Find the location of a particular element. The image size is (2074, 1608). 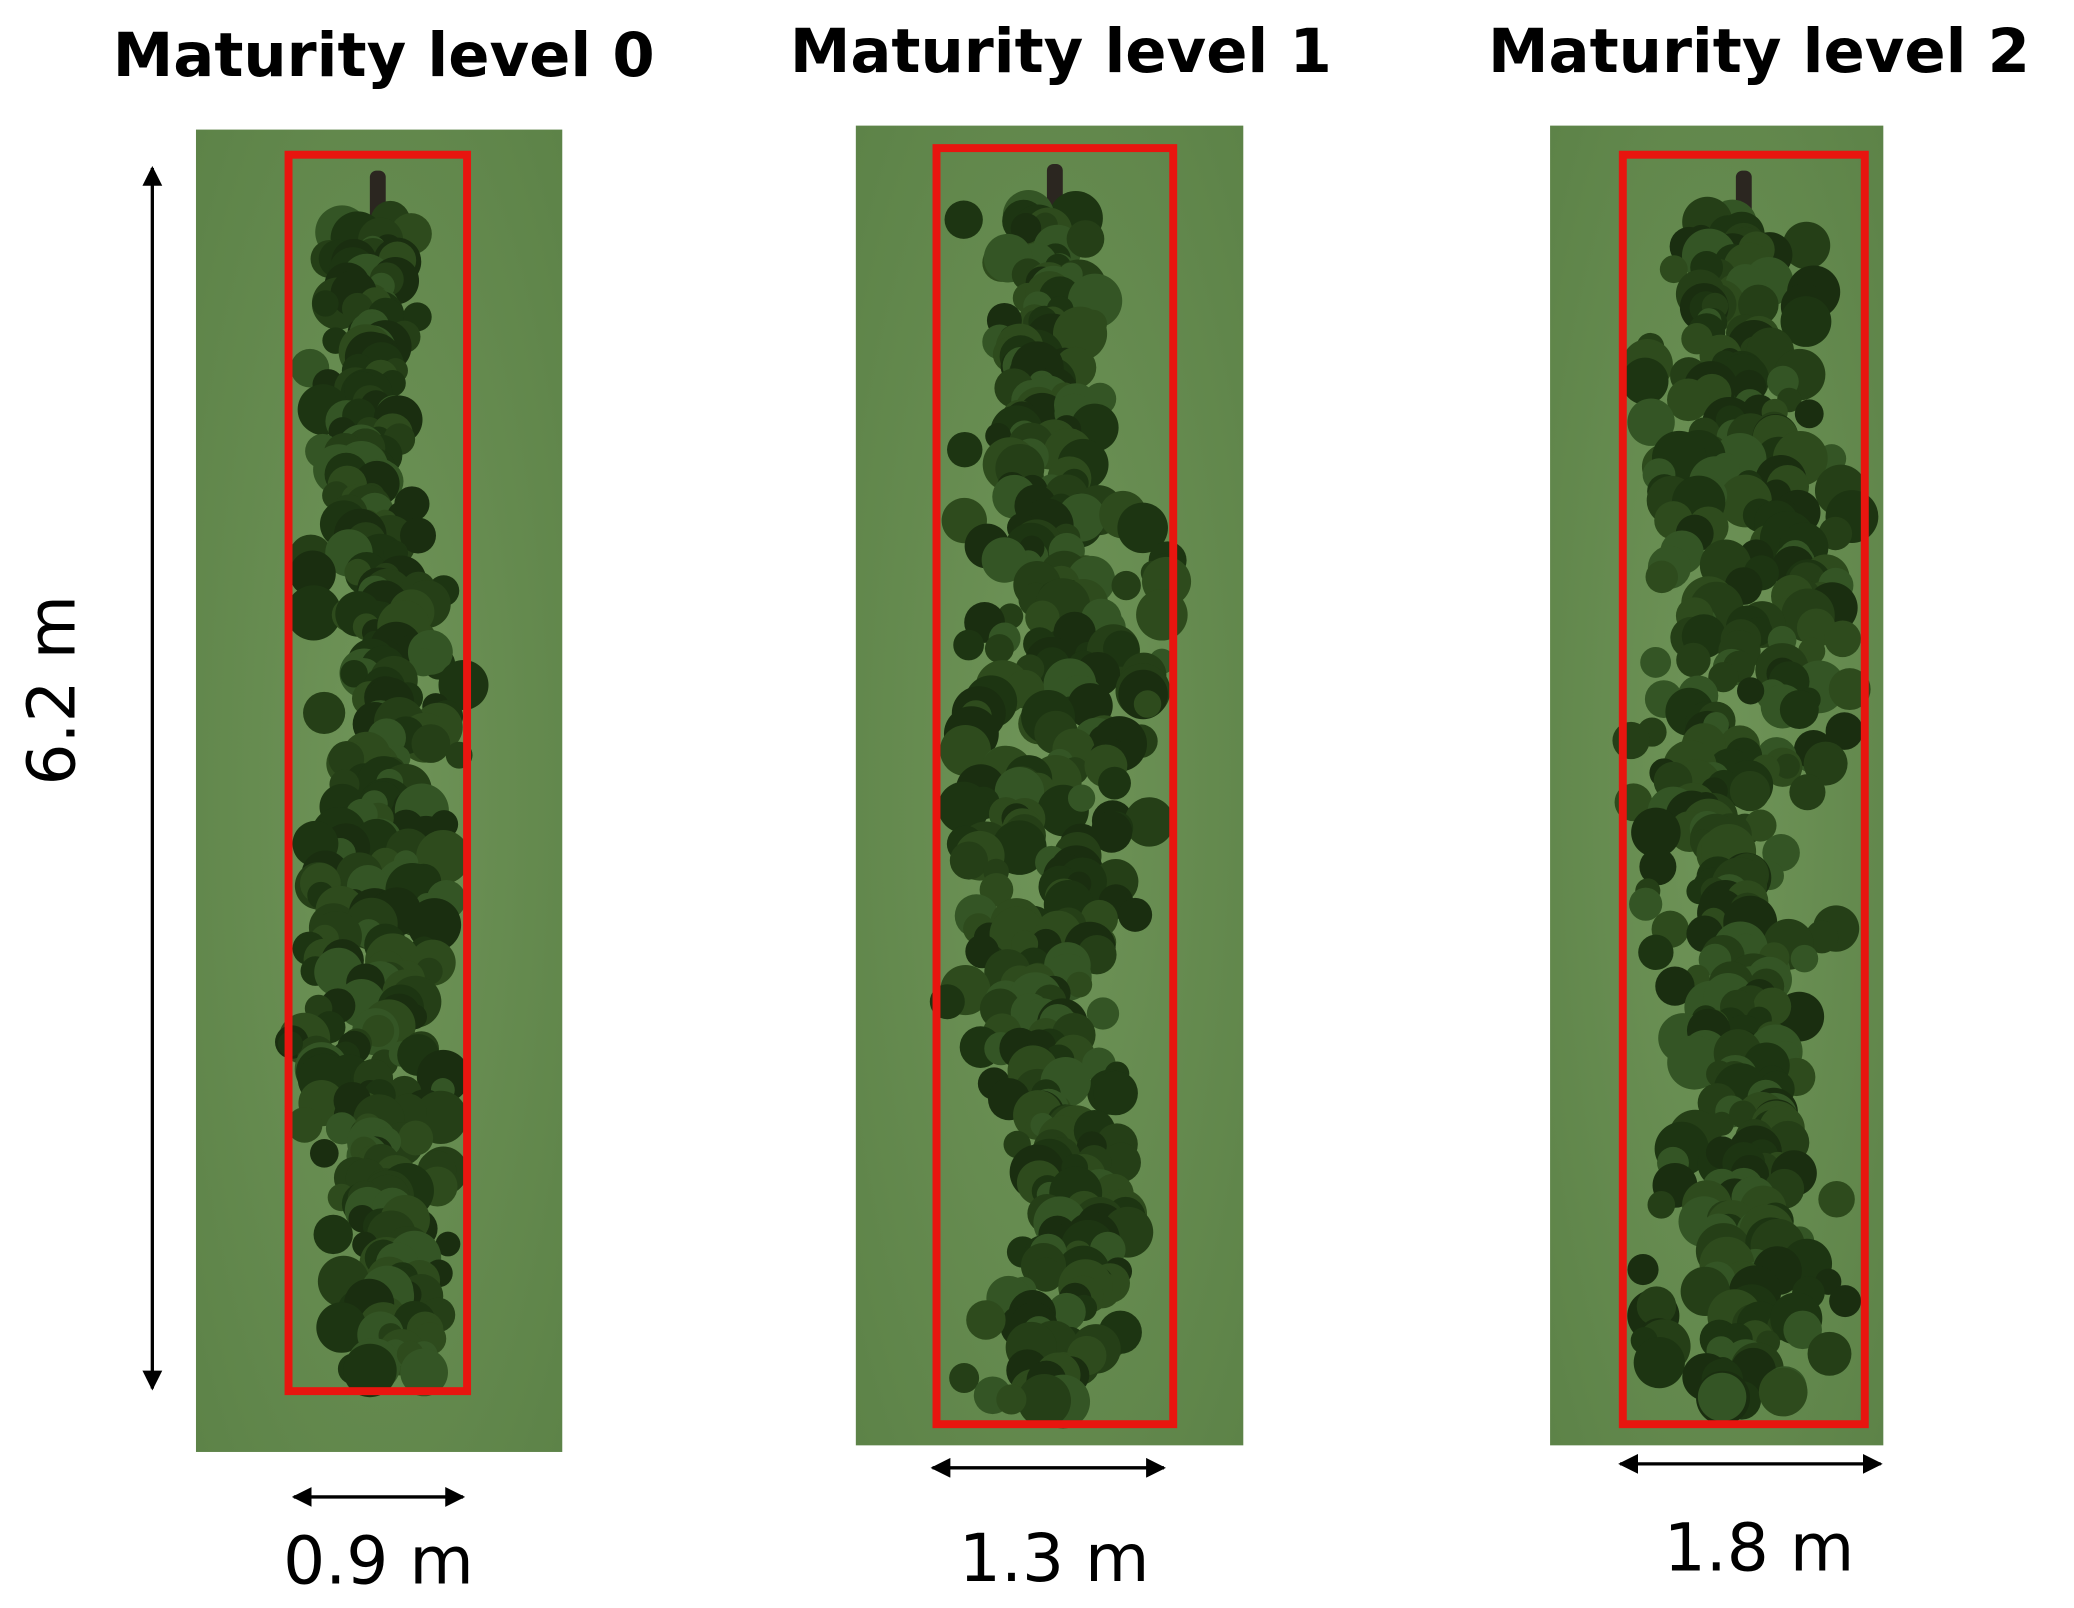

panel-title: Maturity level 0 is located at coordinates (384, 56).